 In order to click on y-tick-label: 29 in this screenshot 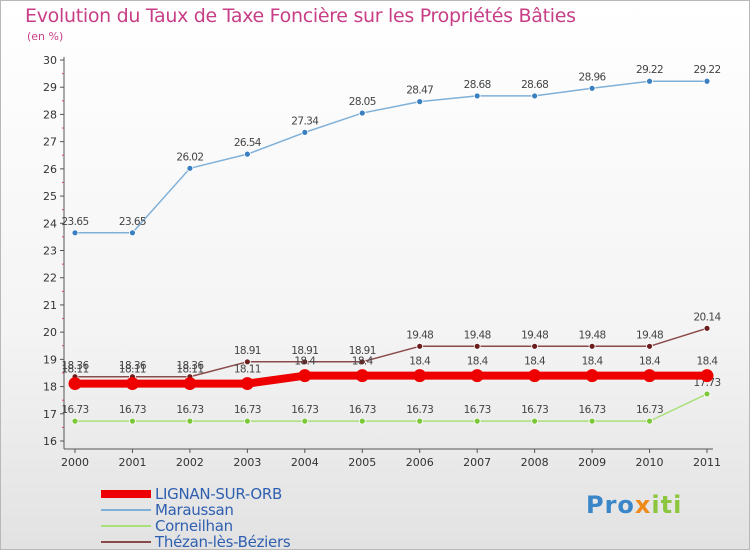, I will do `click(50, 87)`.